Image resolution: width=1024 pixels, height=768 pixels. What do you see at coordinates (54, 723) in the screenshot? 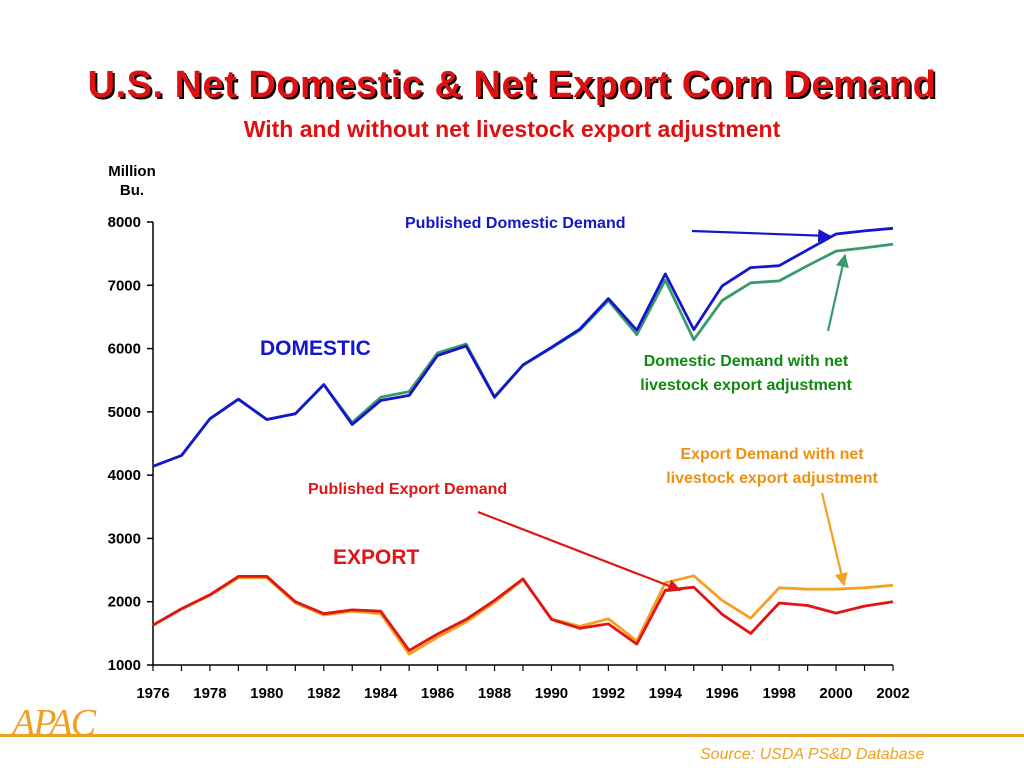
I see `apac-logo: APAC` at bounding box center [54, 723].